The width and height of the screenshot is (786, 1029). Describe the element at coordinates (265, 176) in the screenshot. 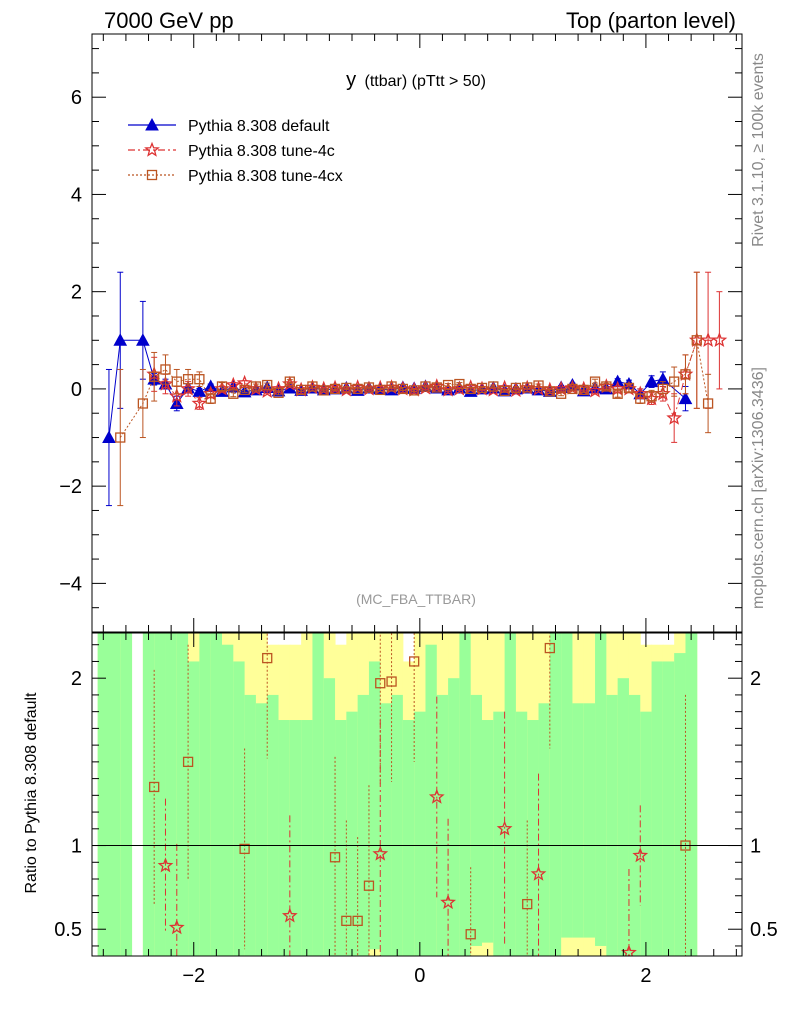

I see `legend-label: Pythia 8.308 tune-4cx` at that location.